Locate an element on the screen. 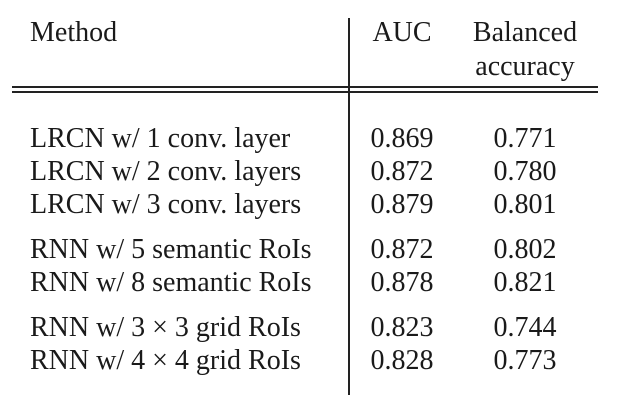  row-auc: 0.869 is located at coordinates (402, 138).